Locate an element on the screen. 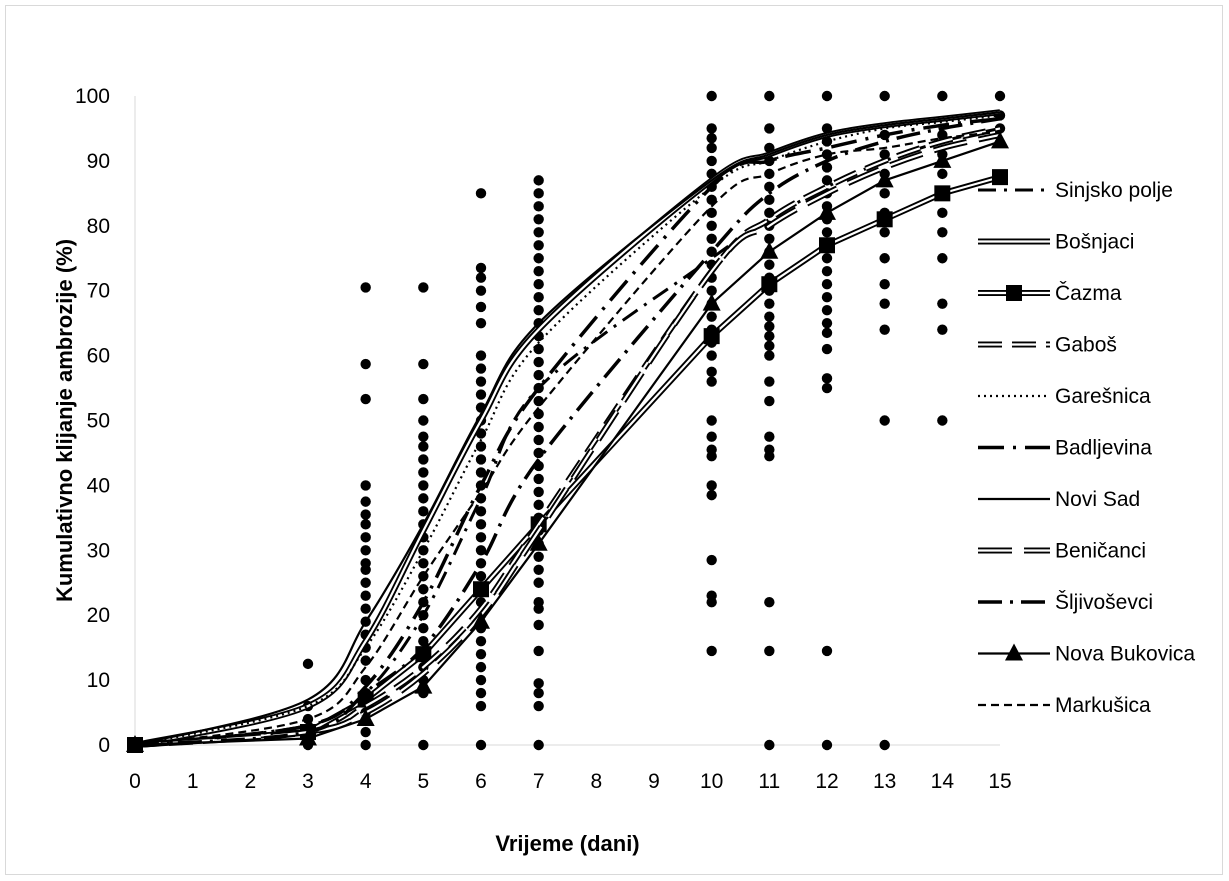 The height and width of the screenshot is (881, 1229). x-tick-label: 1 is located at coordinates (193, 781).